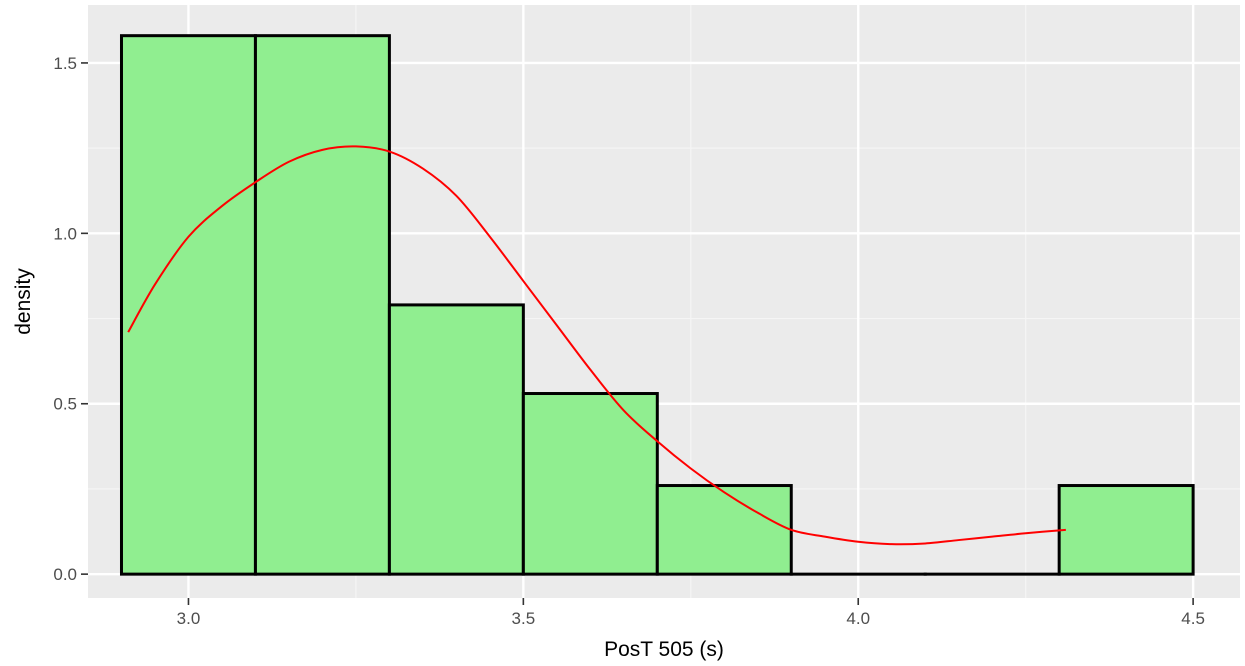 The width and height of the screenshot is (1245, 666). What do you see at coordinates (70, 319) in the screenshot?
I see `y-axis: 0.0 0.5 1.0 1.5` at bounding box center [70, 319].